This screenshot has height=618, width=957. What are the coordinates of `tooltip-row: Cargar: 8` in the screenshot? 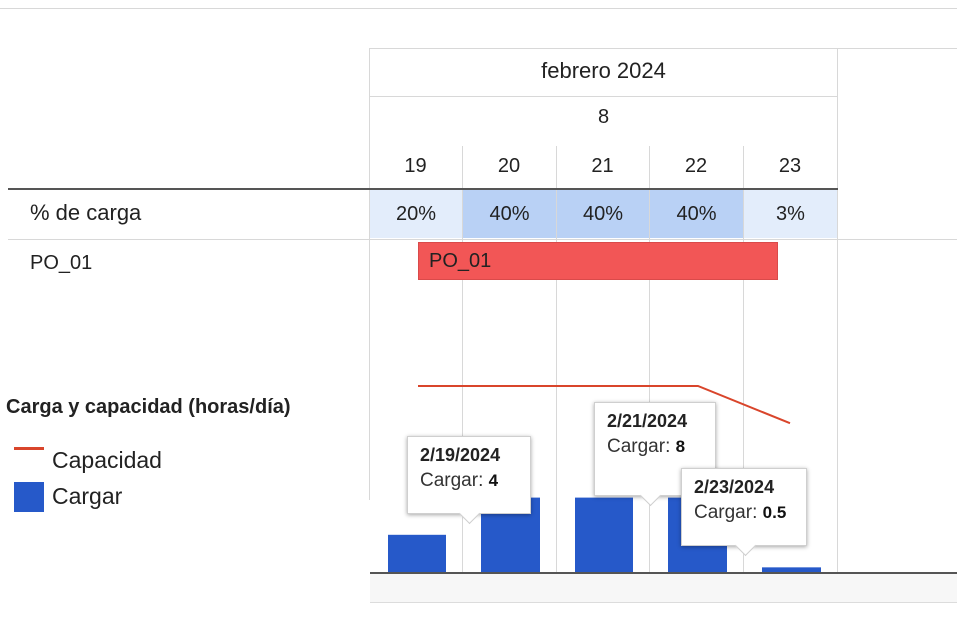 It's located at (655, 447).